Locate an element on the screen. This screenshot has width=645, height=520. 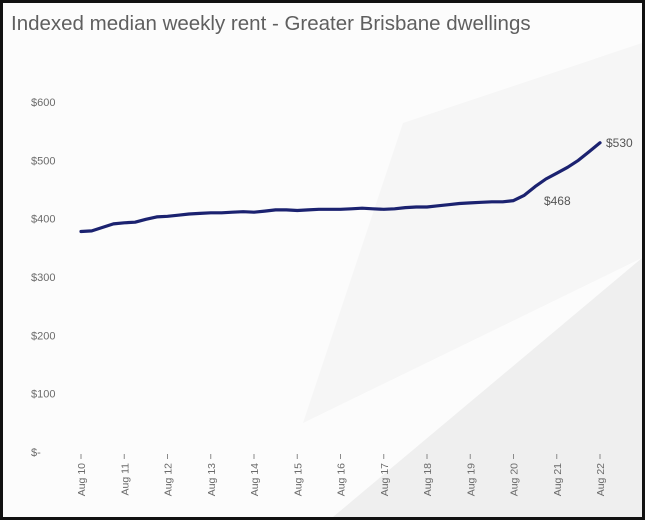
x-tick-label: Aug 10 is located at coordinates (82, 479).